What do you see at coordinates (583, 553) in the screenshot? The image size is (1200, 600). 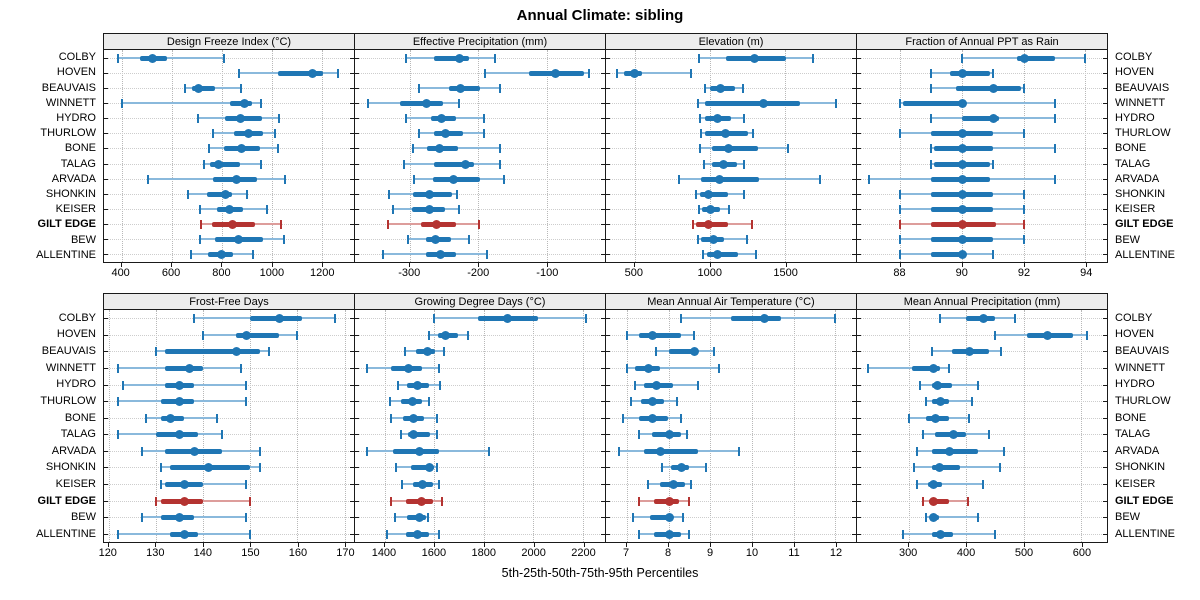 I see `x-tick-label: 2200` at bounding box center [583, 553].